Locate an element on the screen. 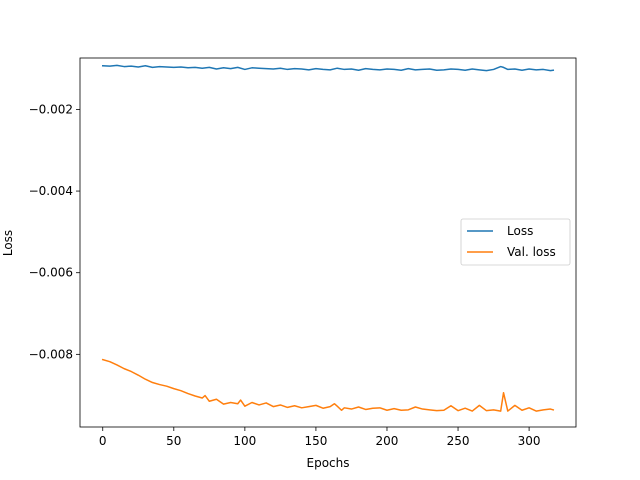 This screenshot has width=640, height=480. x-tick-label: 300 is located at coordinates (529, 441).